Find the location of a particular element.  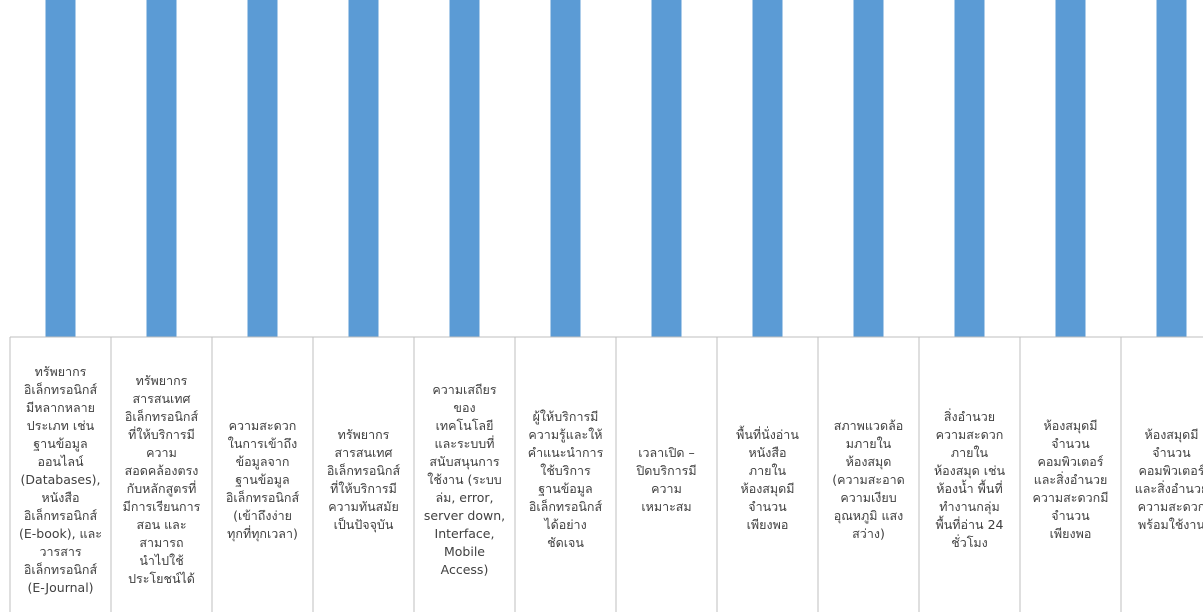

category-label-line: ประโยชน์ได้ is located at coordinates (161, 578).